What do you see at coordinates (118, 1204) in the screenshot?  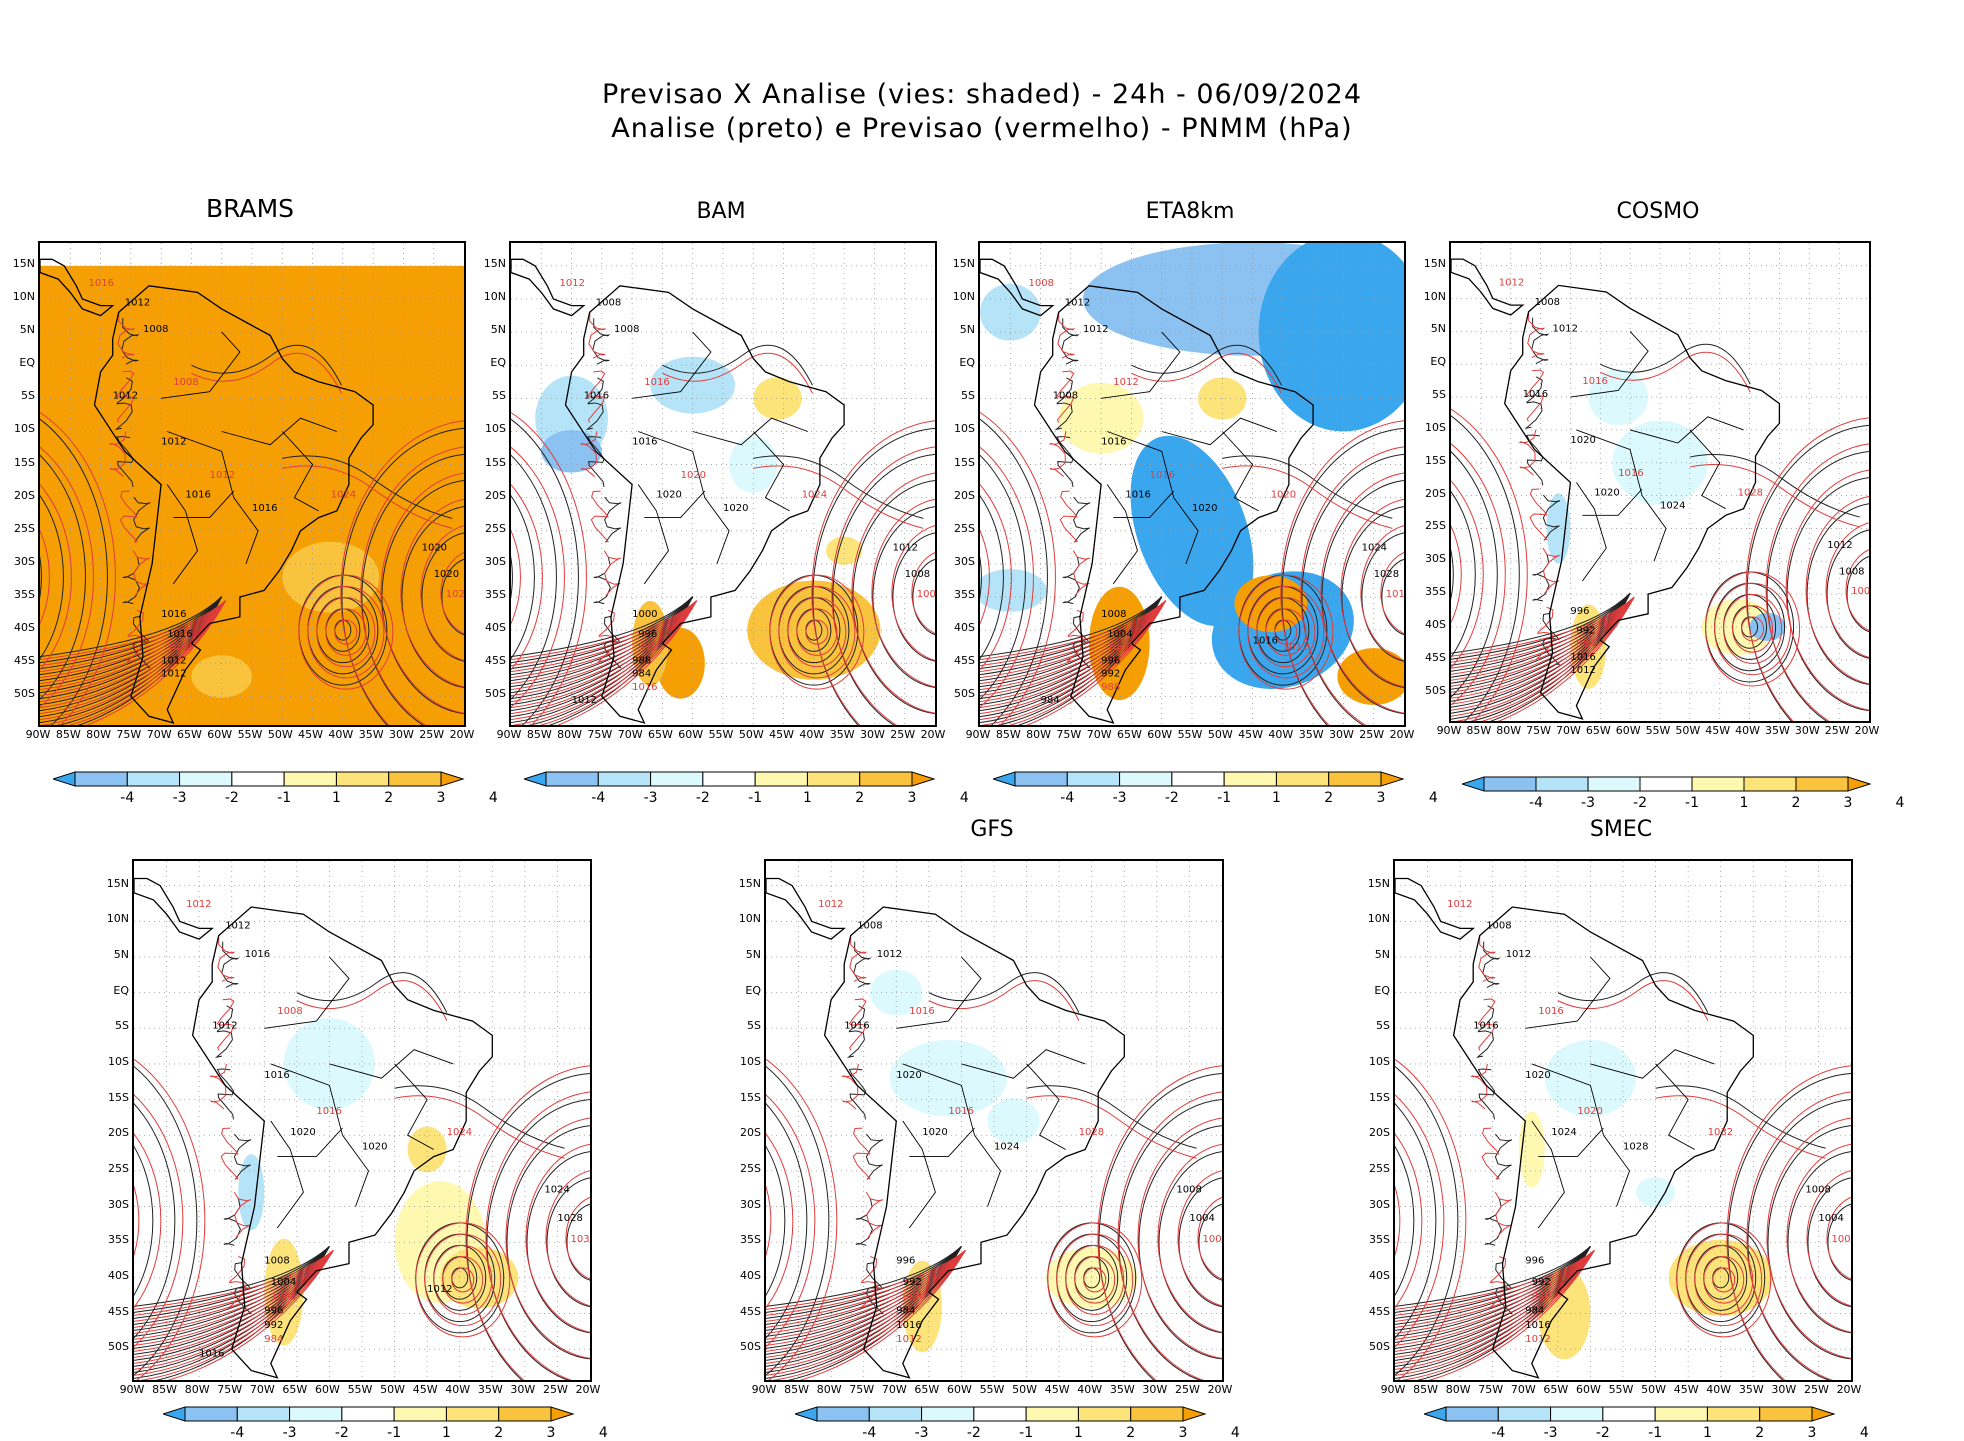 I see `lat-tick-label: 30S` at bounding box center [118, 1204].